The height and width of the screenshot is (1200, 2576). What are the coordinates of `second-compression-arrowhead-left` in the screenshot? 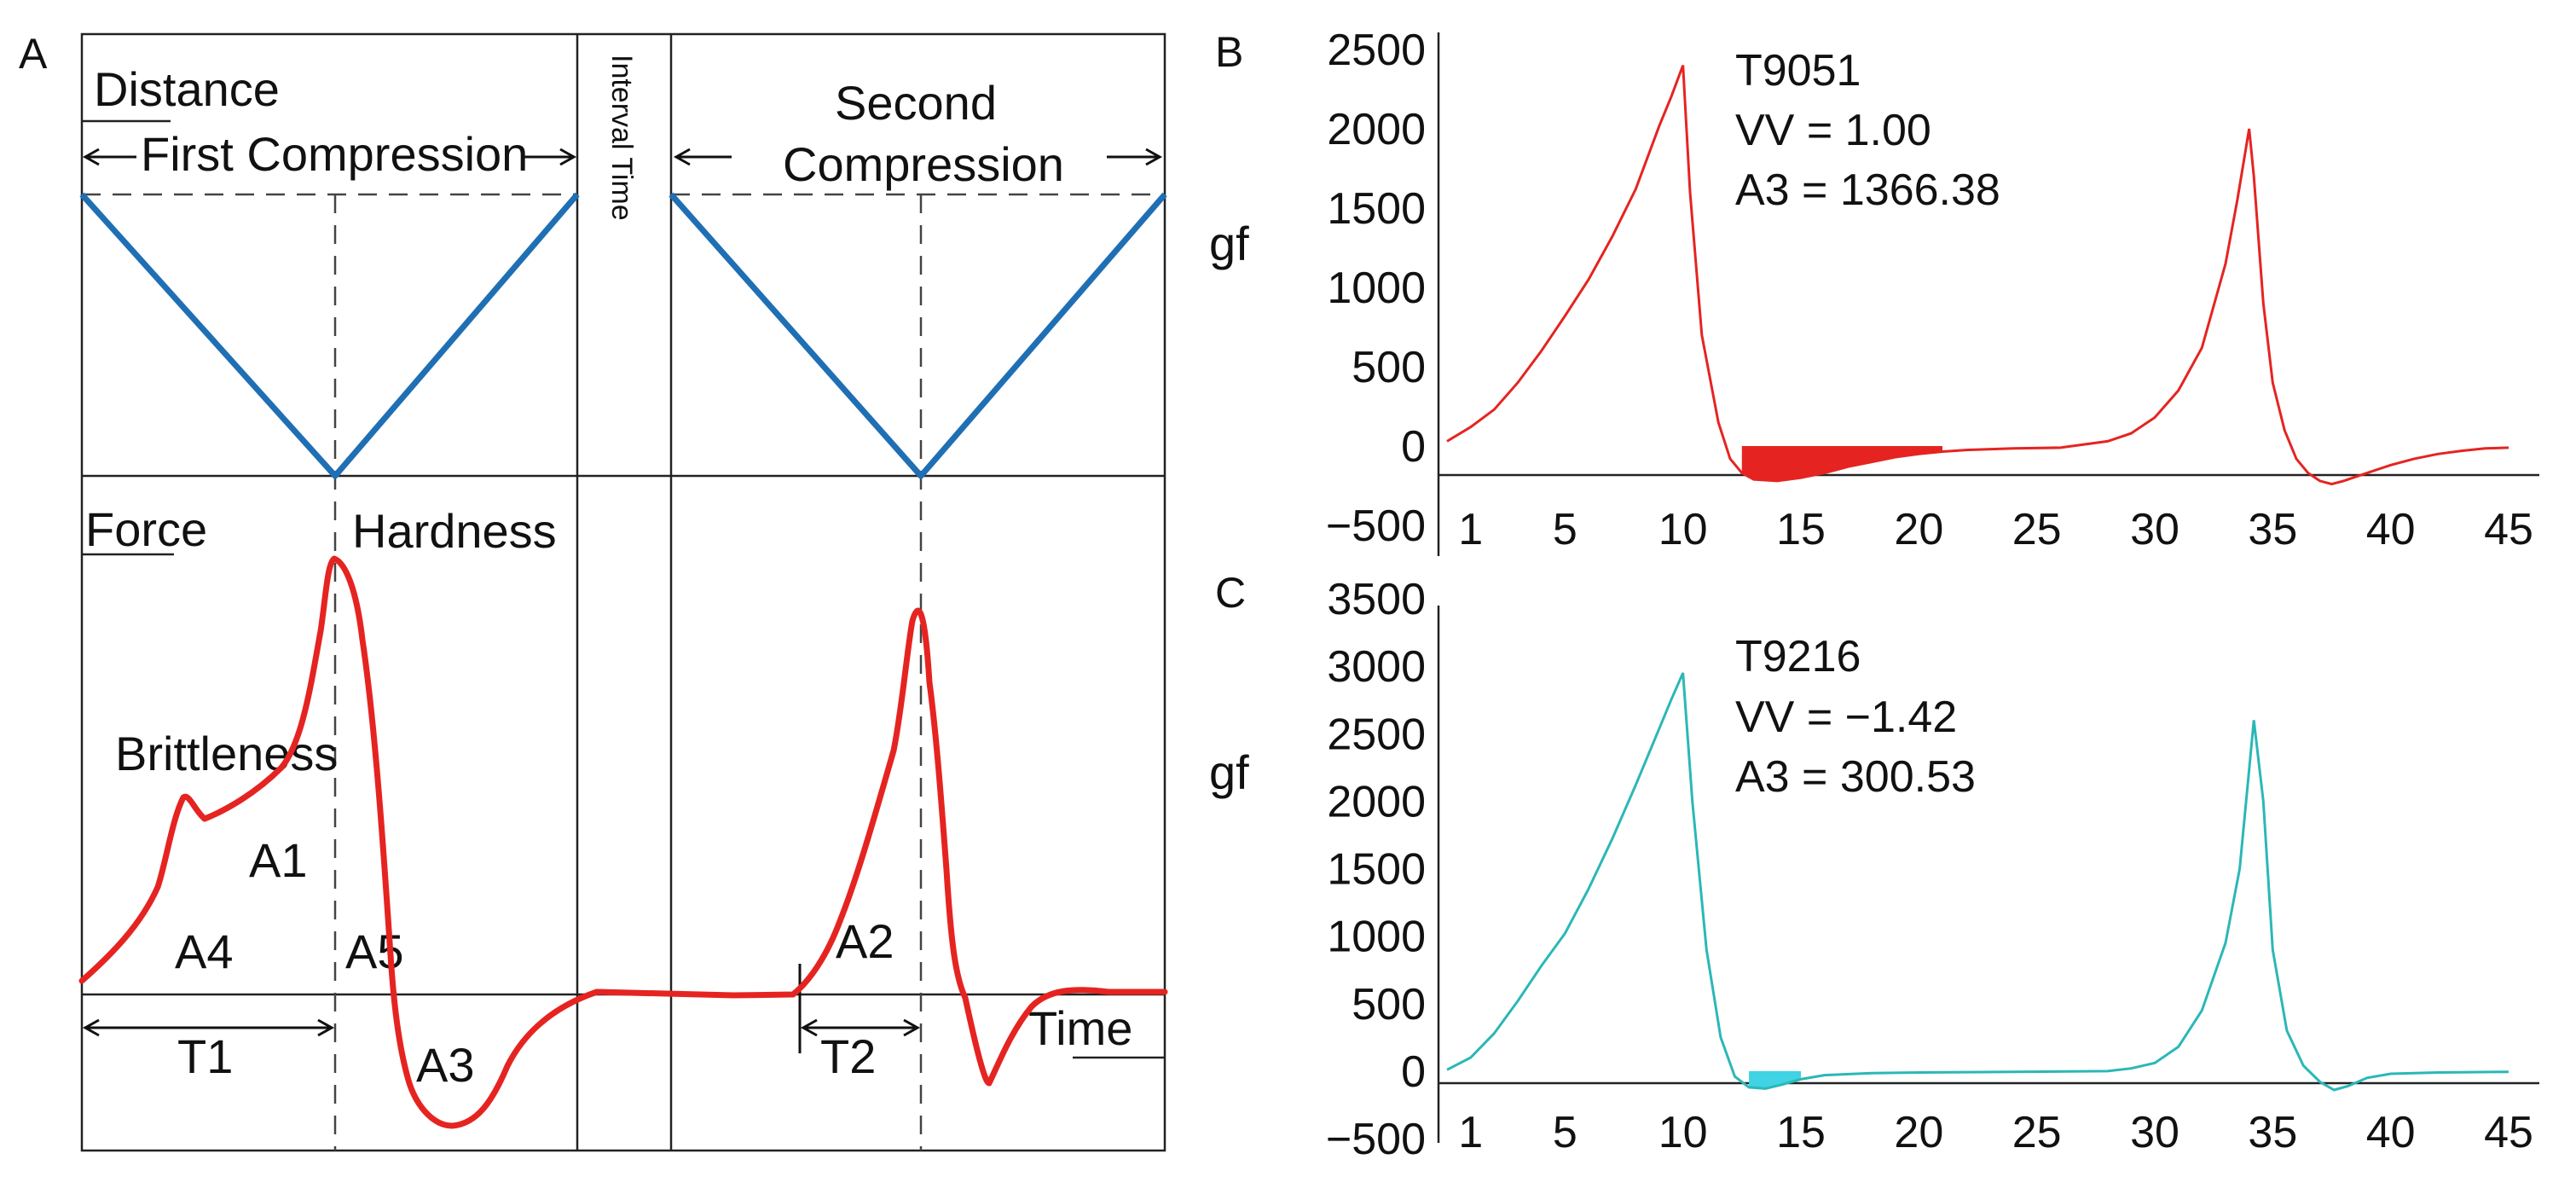 It's located at (682, 157).